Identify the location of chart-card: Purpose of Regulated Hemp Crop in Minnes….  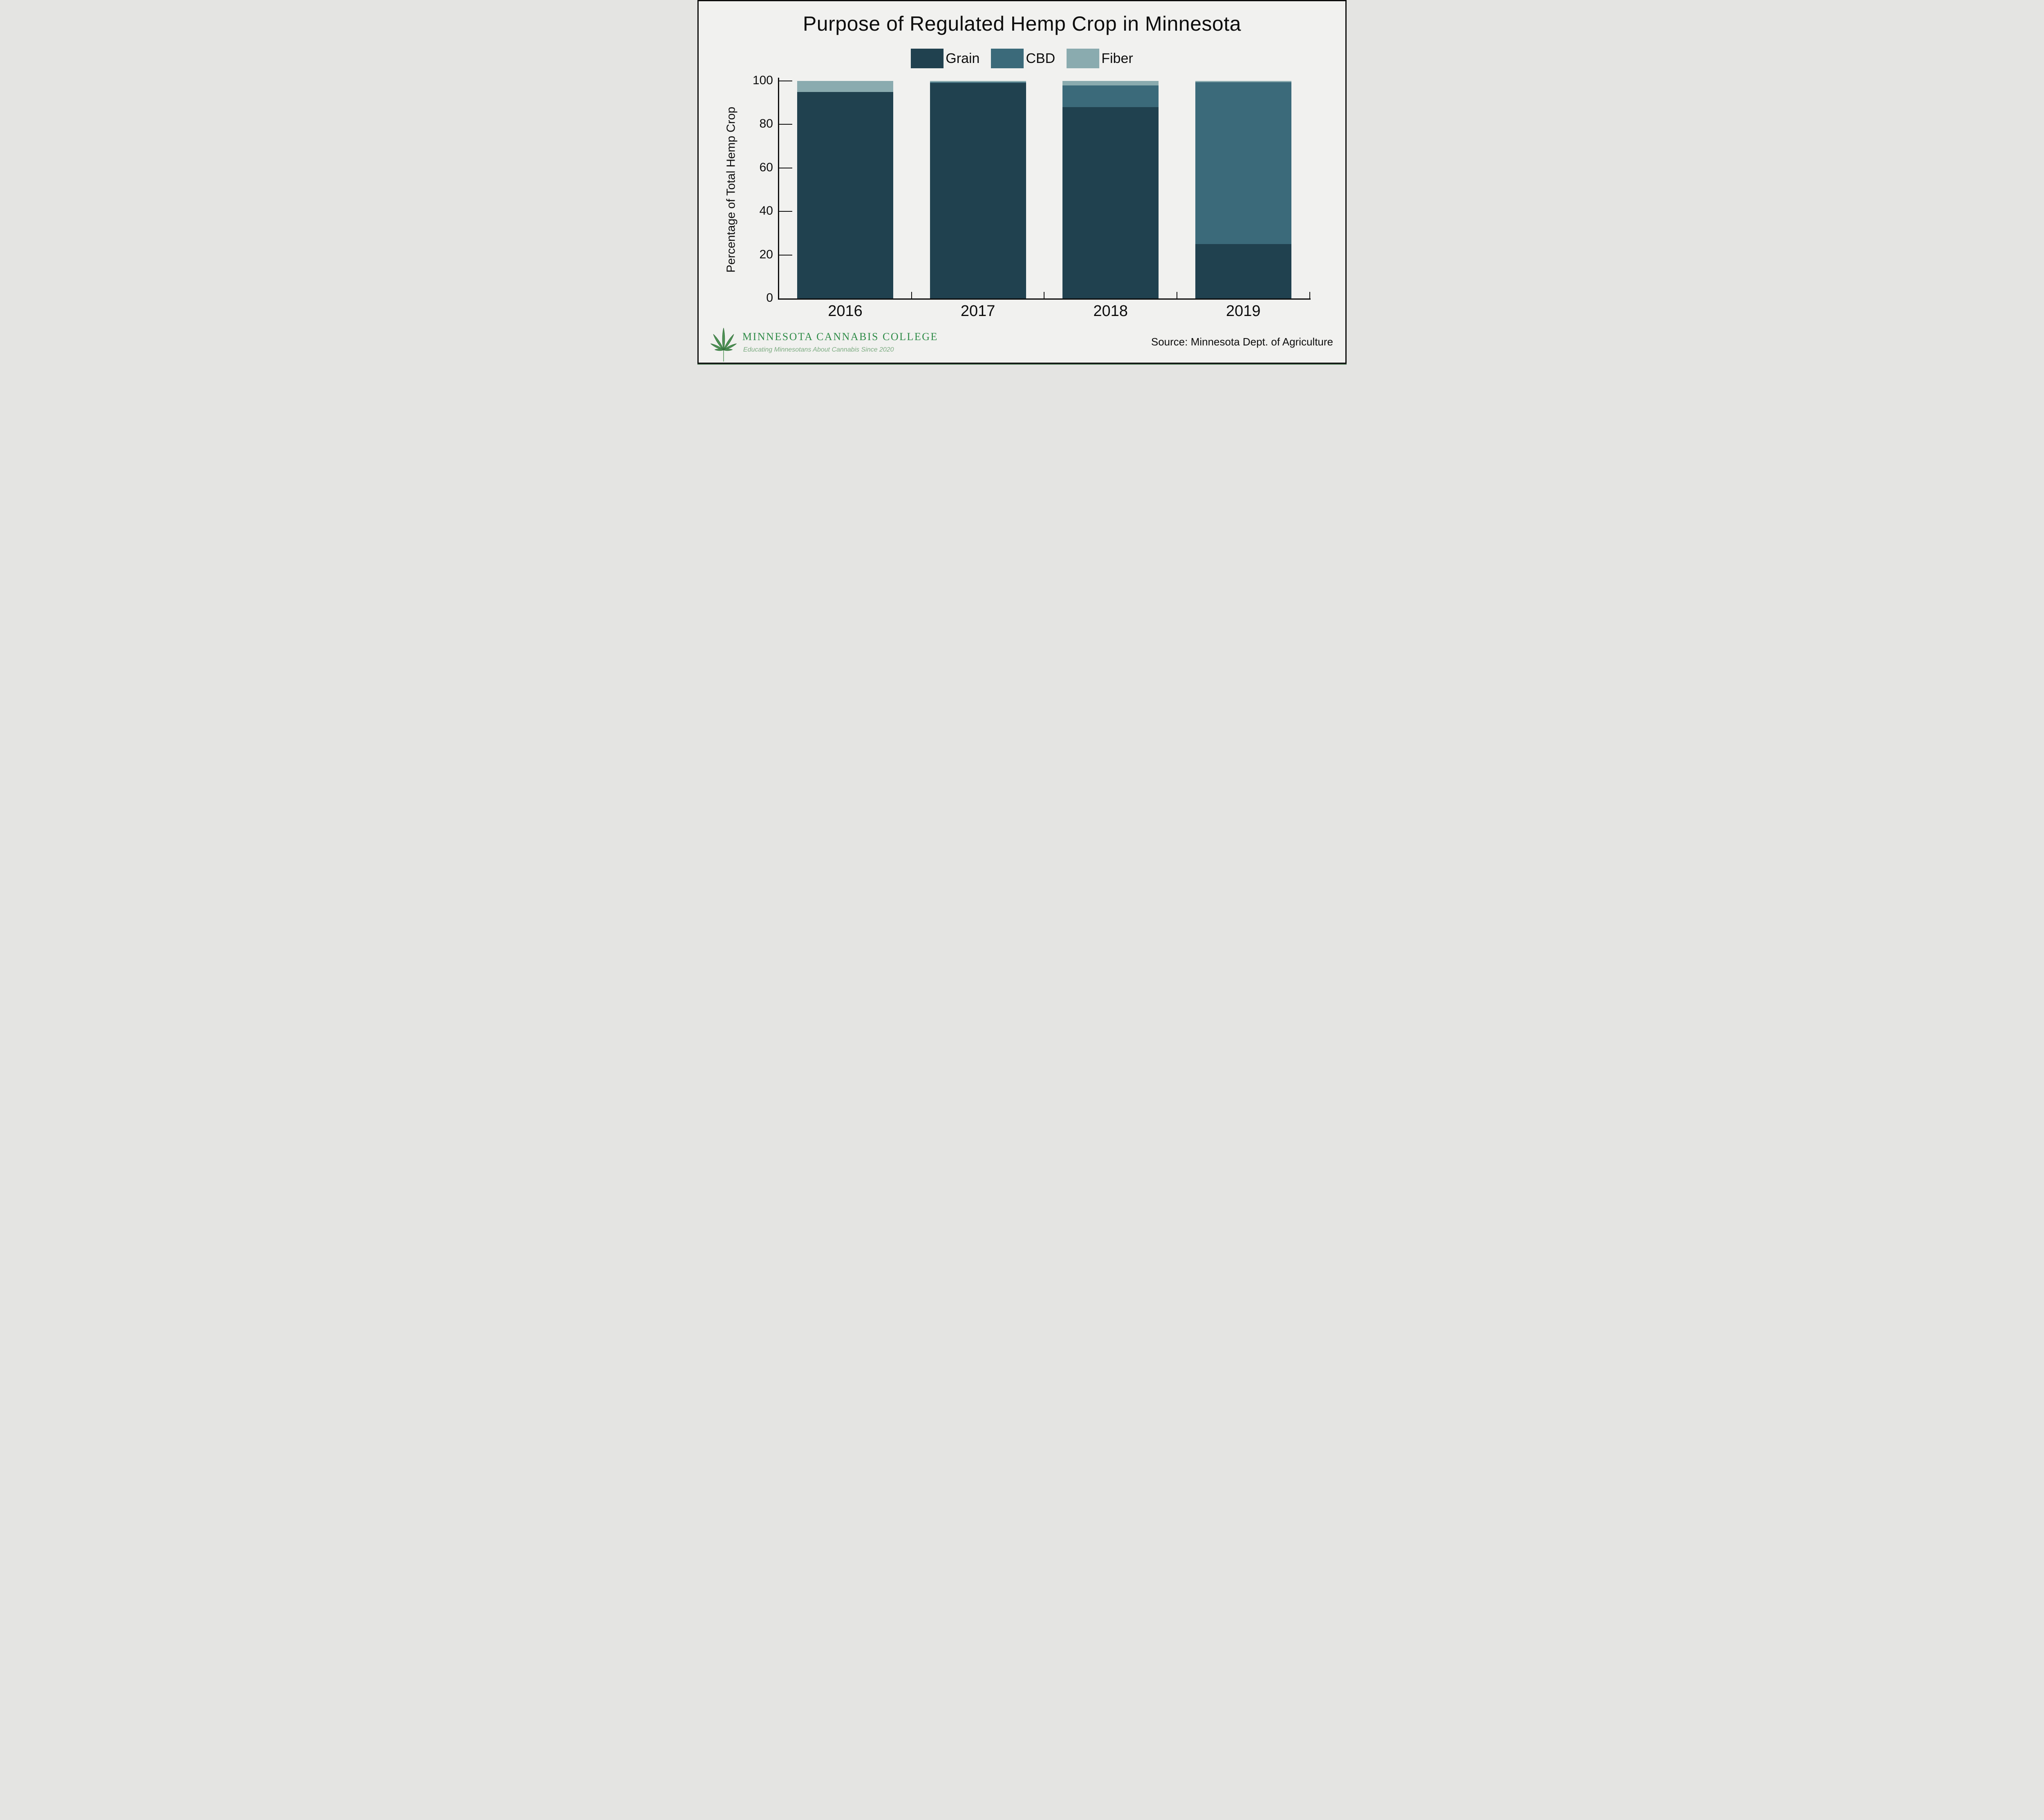
(1022, 182).